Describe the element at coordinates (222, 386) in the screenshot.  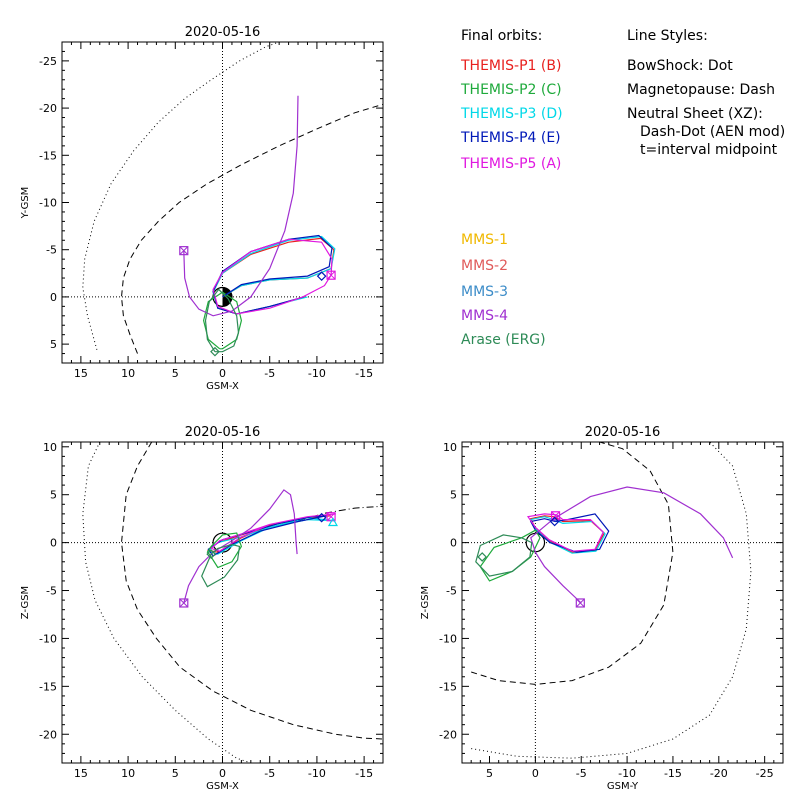
I see `x-axis-label: GSM-X` at that location.